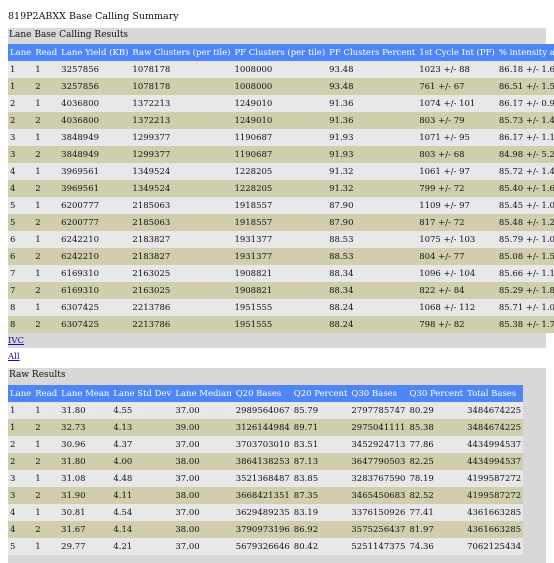 The height and width of the screenshot is (563, 554). Describe the element at coordinates (436, 478) in the screenshot. I see `table-cell: 78.19` at that location.